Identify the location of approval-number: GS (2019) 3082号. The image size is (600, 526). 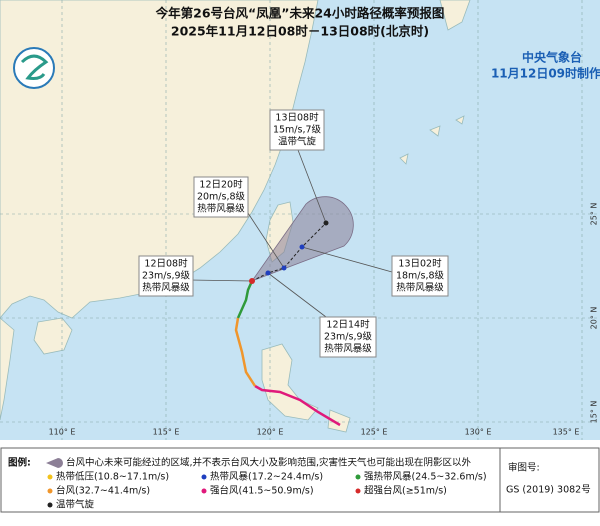
(548, 490).